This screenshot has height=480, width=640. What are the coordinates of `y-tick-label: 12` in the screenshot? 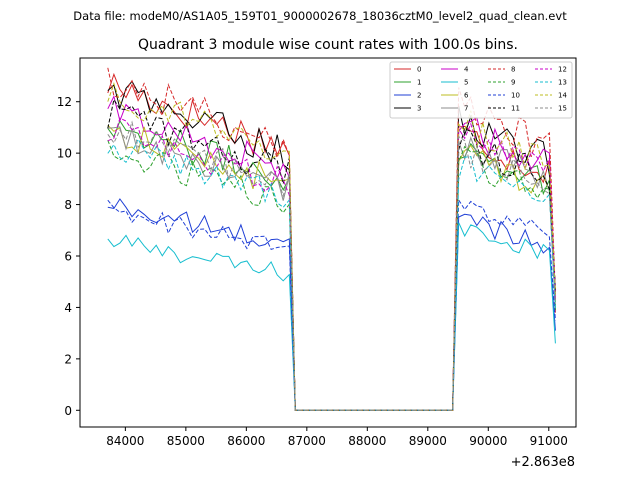 It's located at (64, 102).